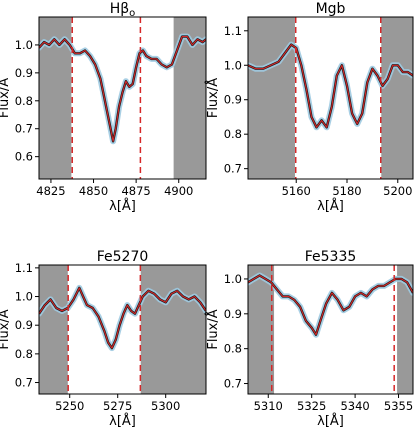 Image resolution: width=416 pixels, height=434 pixels. Describe the element at coordinates (346, 191) in the screenshot. I see `x-tick-label: 5180` at that location.